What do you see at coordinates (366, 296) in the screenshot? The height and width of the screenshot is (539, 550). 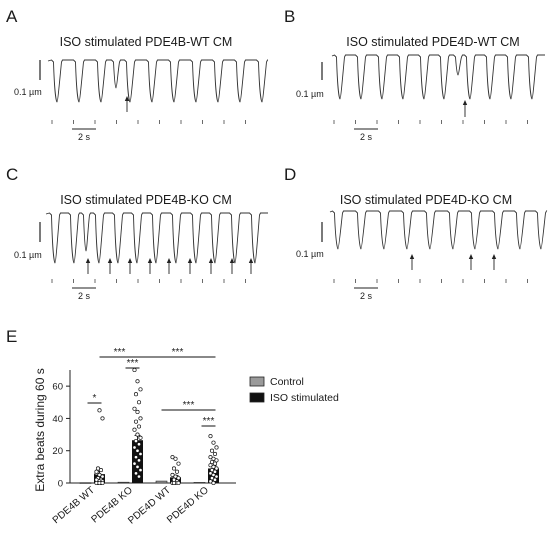 I see `scale-label-x-d: 2 s` at bounding box center [366, 296].